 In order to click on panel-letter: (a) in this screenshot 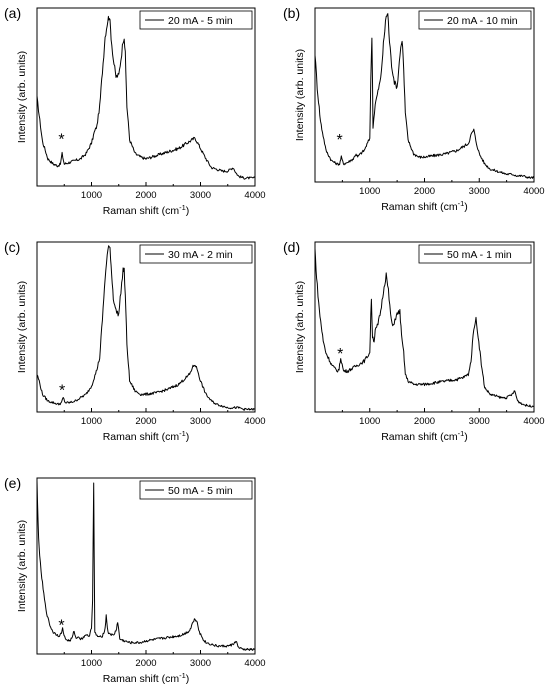, I will do `click(12, 13)`.